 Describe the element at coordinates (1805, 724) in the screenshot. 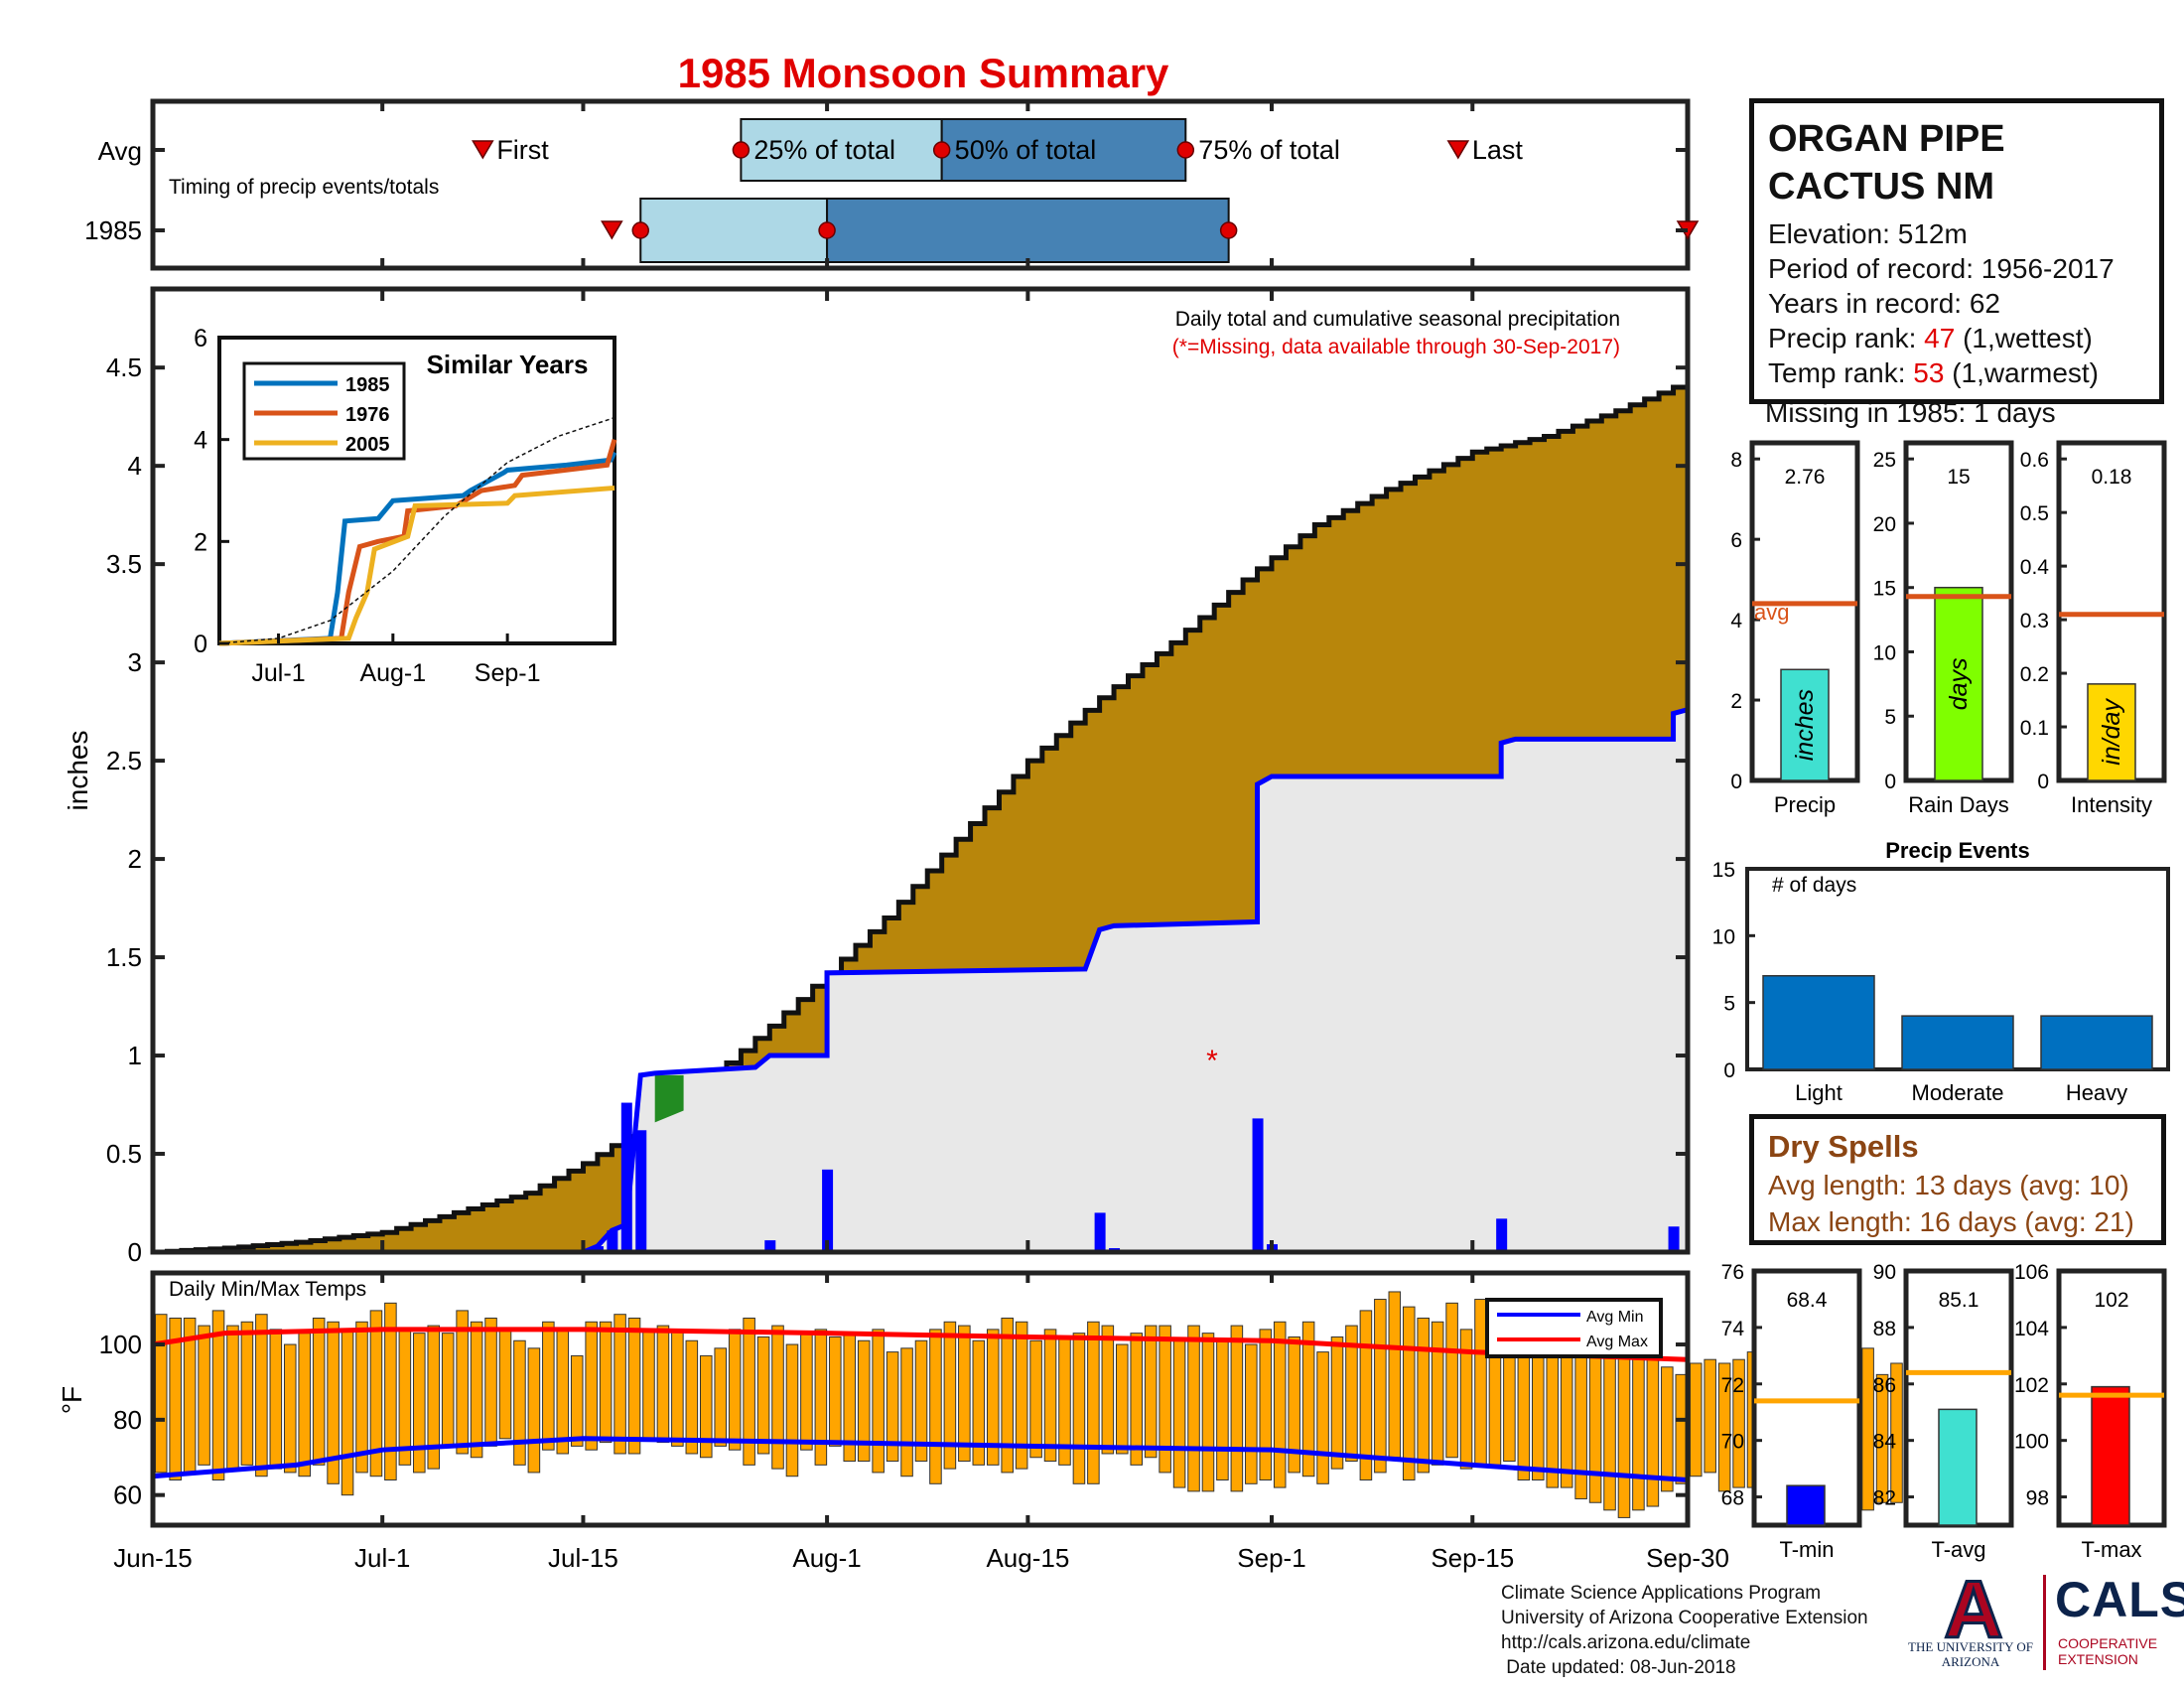

I see `summary-bar-precip` at that location.